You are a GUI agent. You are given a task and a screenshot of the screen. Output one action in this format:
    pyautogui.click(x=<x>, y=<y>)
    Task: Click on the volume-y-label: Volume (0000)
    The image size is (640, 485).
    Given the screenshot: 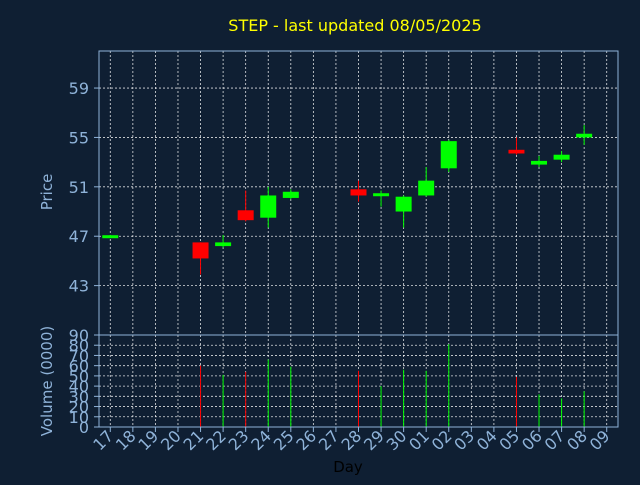 What is the action you would take?
    pyautogui.click(x=47, y=381)
    